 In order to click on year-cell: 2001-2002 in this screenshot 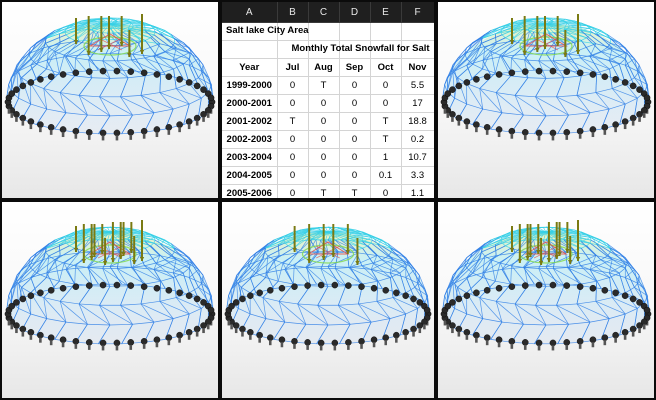, I will do `click(250, 121)`.